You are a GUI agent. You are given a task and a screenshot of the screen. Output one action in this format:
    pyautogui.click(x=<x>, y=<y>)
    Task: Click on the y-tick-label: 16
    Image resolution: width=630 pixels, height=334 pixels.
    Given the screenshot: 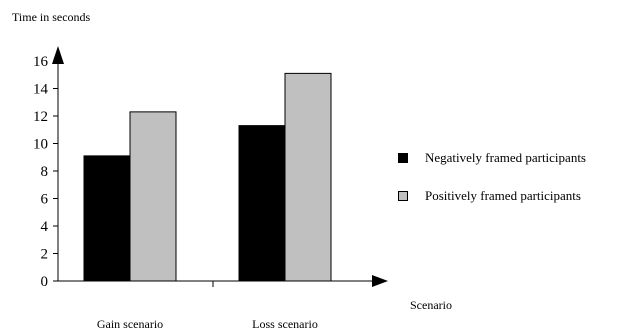 What is the action you would take?
    pyautogui.click(x=41, y=62)
    